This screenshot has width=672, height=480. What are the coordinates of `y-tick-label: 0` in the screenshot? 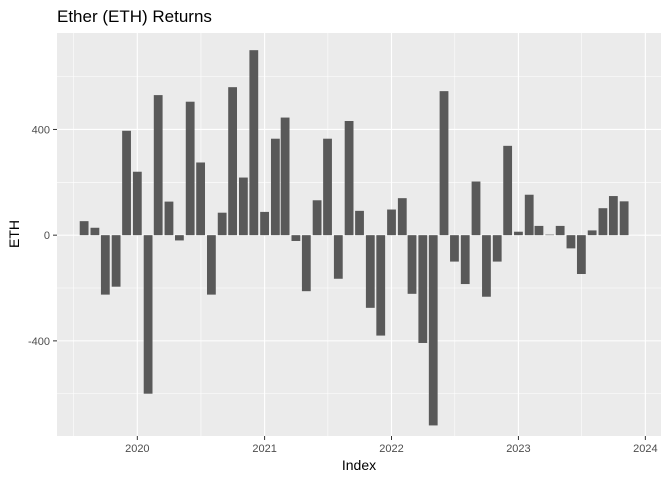 It's located at (47, 236).